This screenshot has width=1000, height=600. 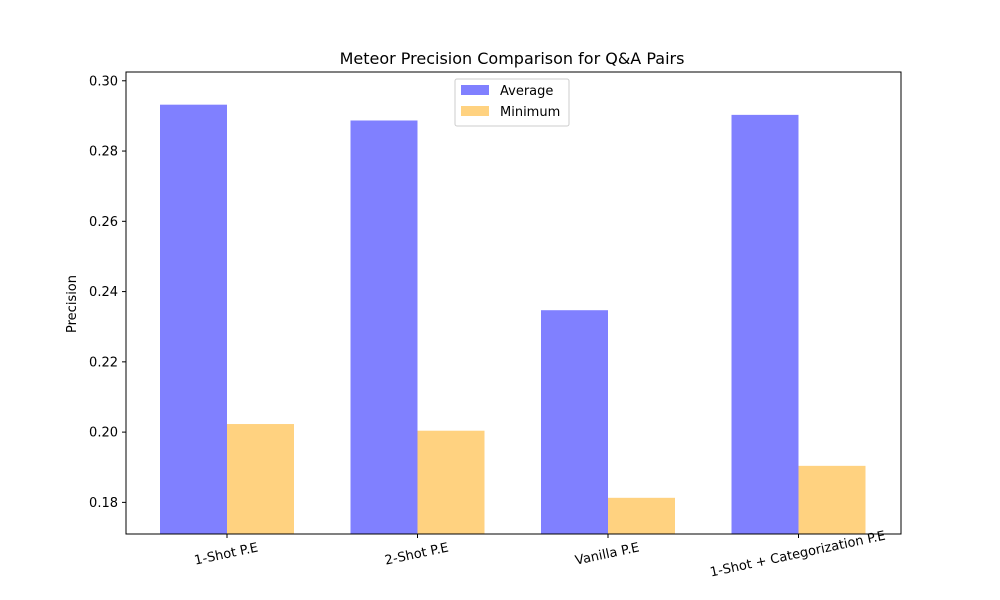 What do you see at coordinates (226, 555) in the screenshot?
I see `x-tick-label: 1-Shot P.E` at bounding box center [226, 555].